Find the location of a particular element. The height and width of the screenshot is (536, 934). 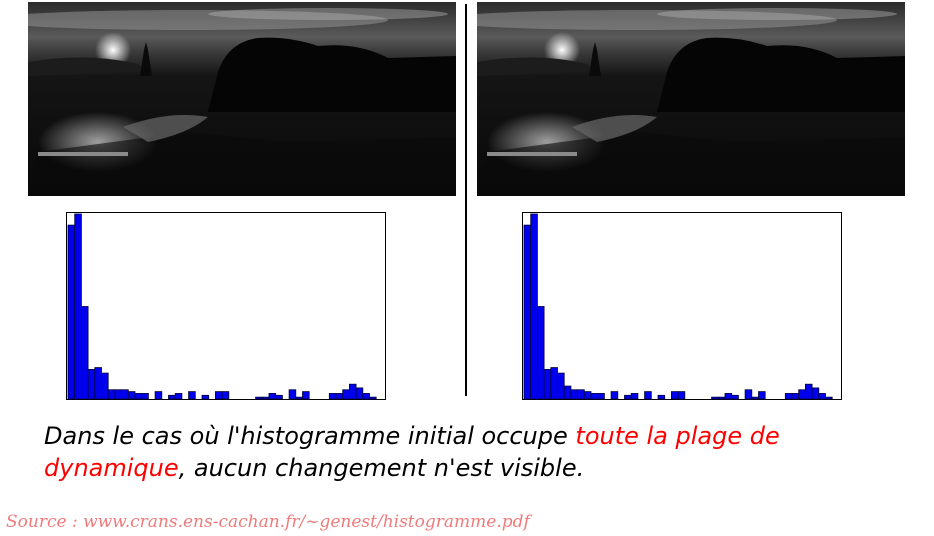

histogram-processed is located at coordinates (682, 306).